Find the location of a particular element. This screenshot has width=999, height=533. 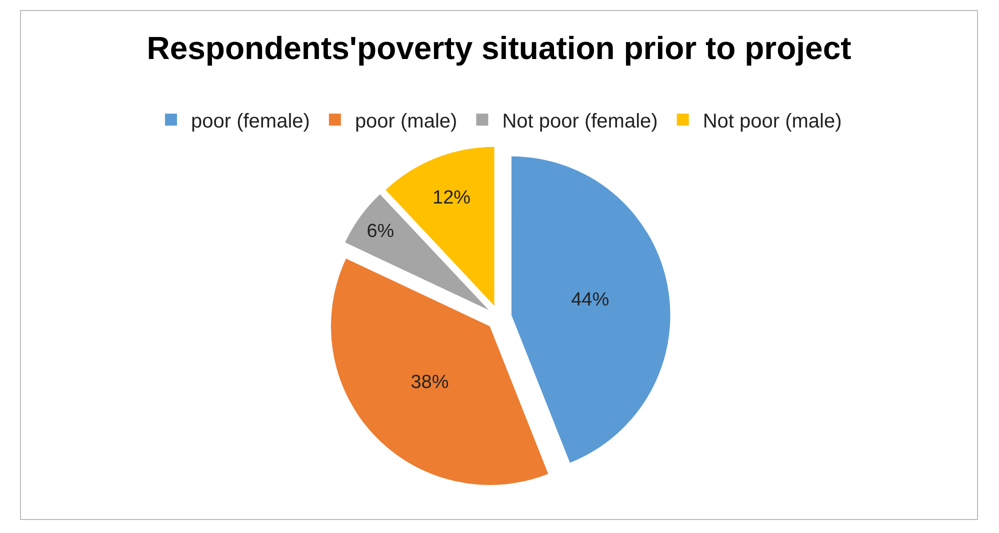

data-label: 6% is located at coordinates (380, 231).